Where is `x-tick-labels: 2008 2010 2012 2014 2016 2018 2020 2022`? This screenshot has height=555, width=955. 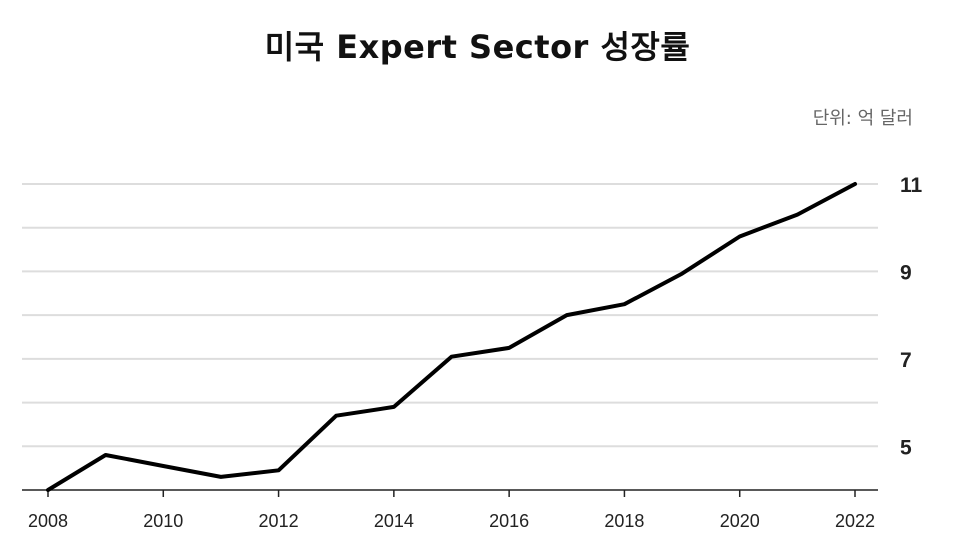 x-tick-labels: 2008 2010 2012 2014 2016 2018 2020 2022 is located at coordinates (451, 521).